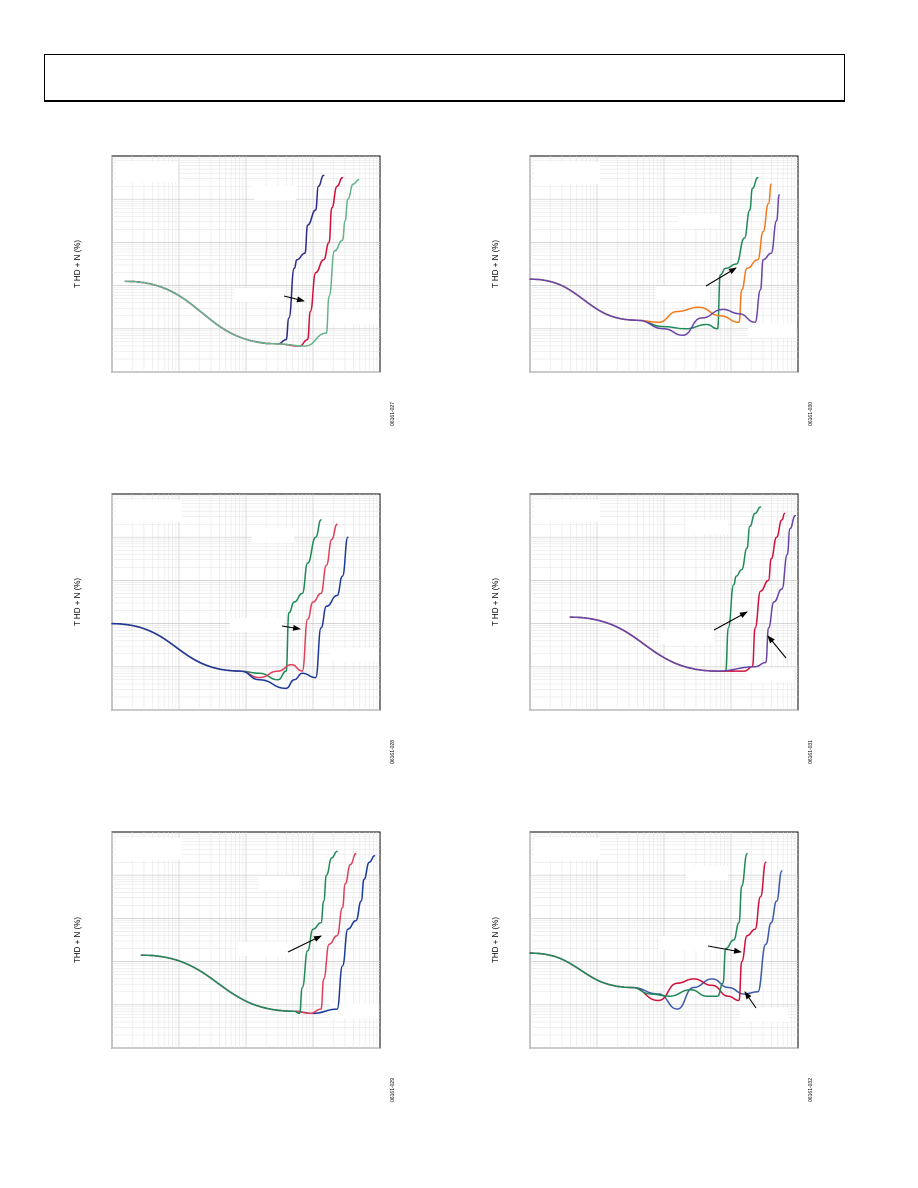 The width and height of the screenshot is (918, 1188). I want to click on chart-panel-5: THD + N (%) 06161-029, so click(240, 964).